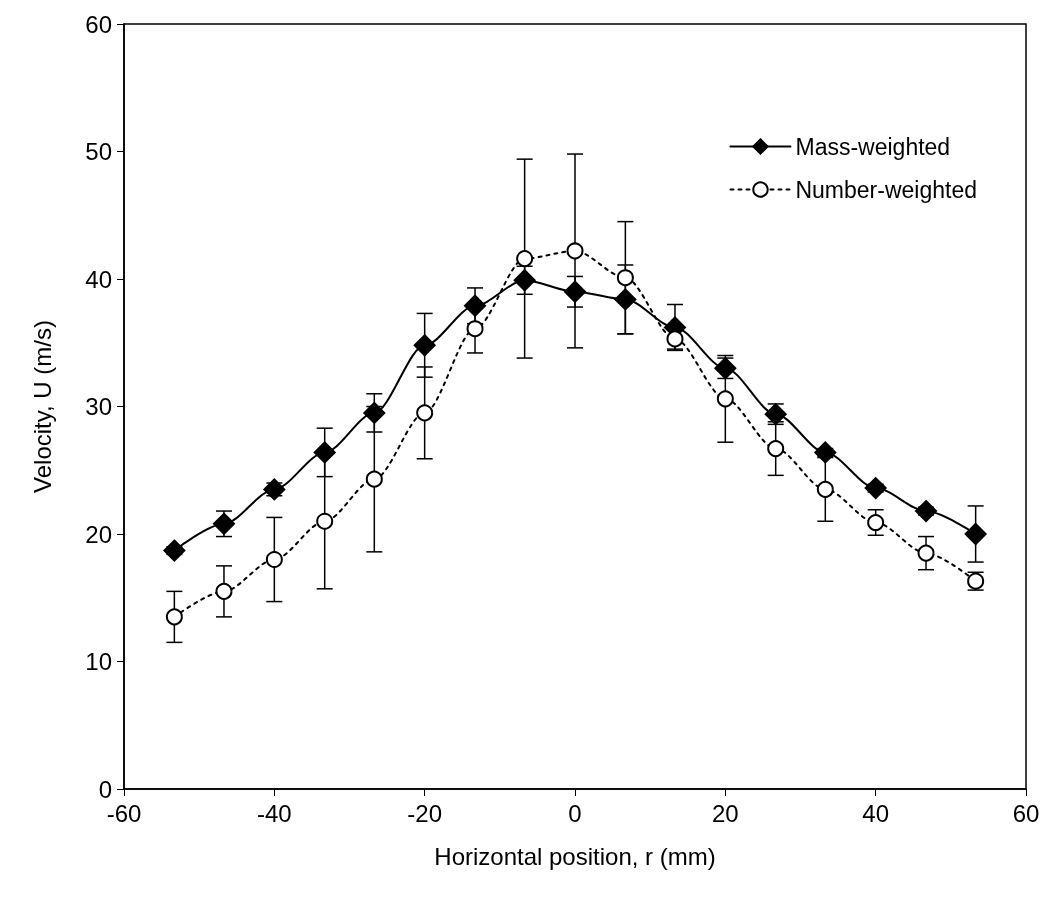 This screenshot has width=1062, height=913. Describe the element at coordinates (274, 813) in the screenshot. I see `x-tick-label: -40` at that location.